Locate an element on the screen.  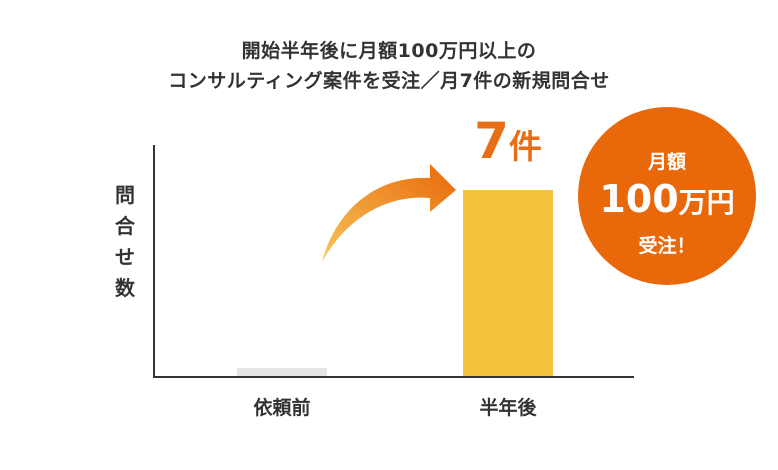
badge-line-2: 100万円 is located at coordinates (667, 199).